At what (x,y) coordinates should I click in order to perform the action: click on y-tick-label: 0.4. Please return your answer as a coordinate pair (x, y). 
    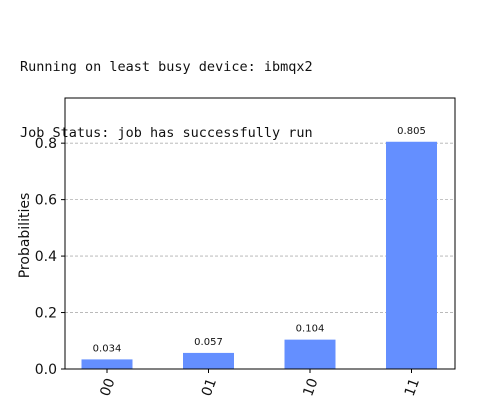
    Looking at the image, I should click on (46, 257).